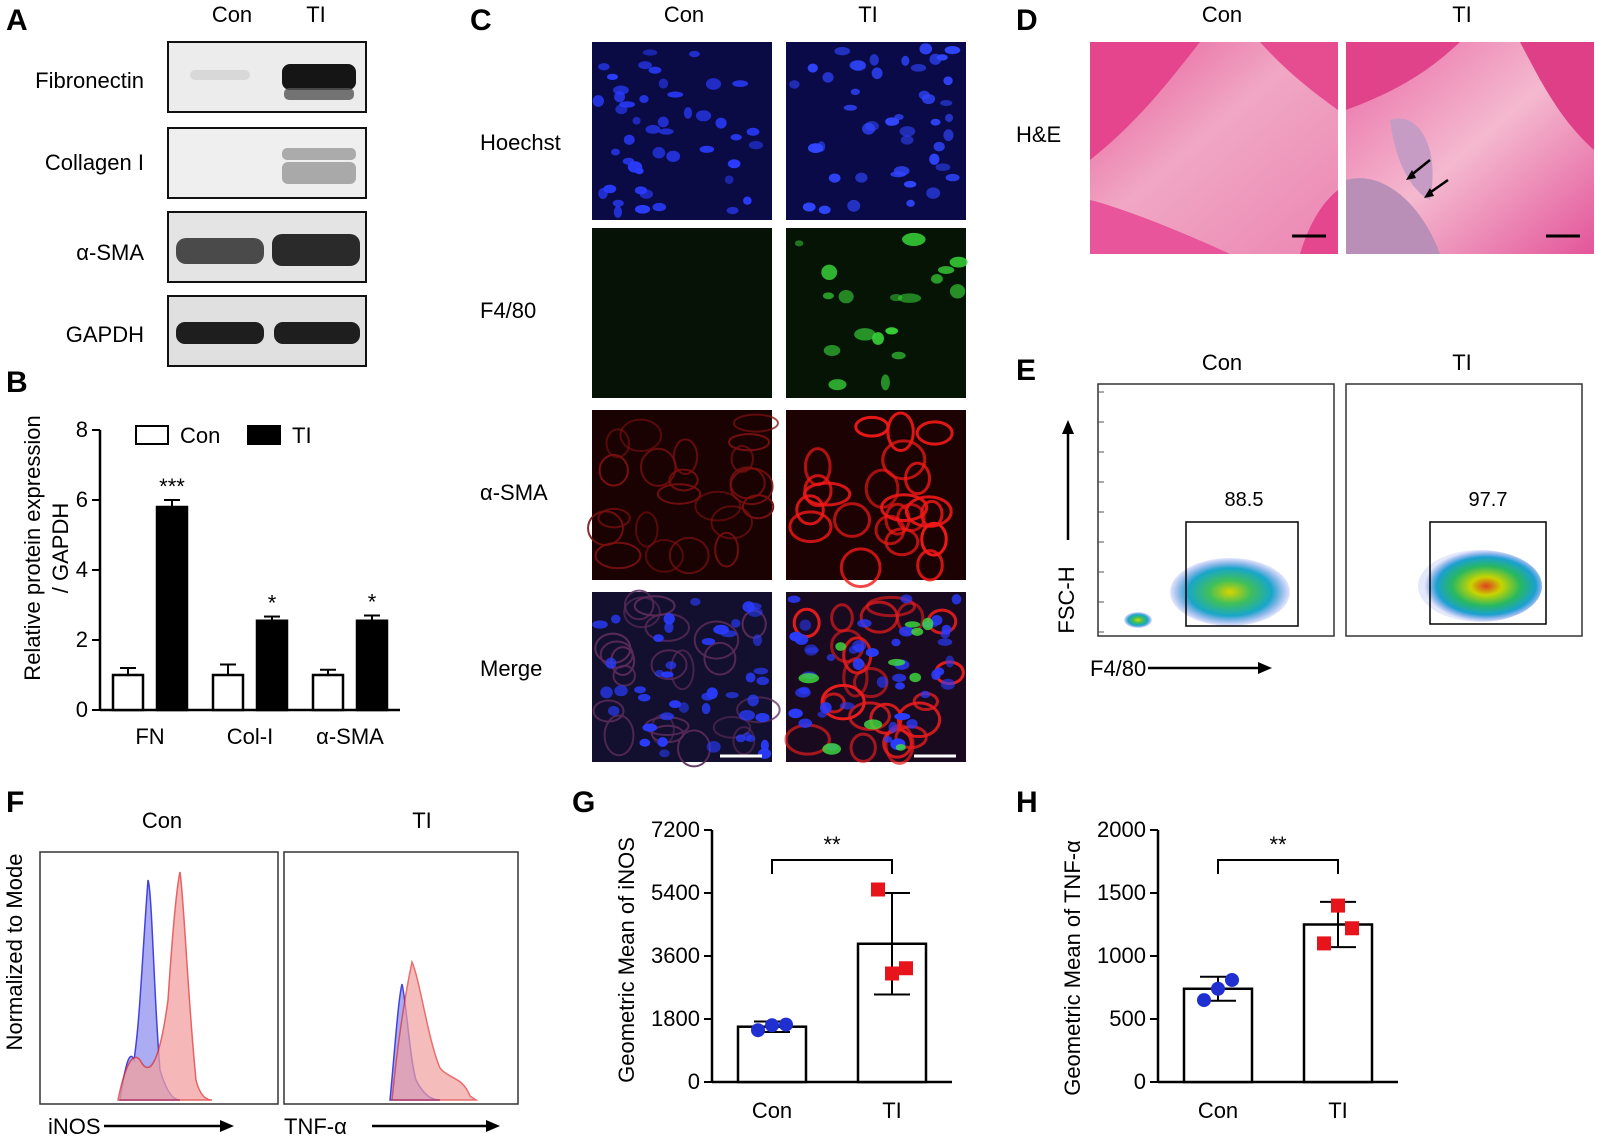  Describe the element at coordinates (159, 995) in the screenshot. I see `histogram-inos: iNOS` at that location.